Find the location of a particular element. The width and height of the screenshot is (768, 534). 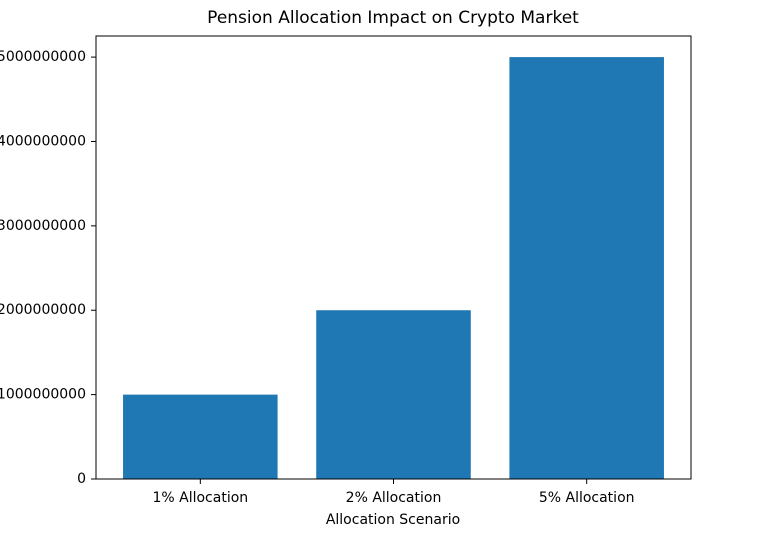

x-tick-label: 1% Allocation is located at coordinates (200, 498).